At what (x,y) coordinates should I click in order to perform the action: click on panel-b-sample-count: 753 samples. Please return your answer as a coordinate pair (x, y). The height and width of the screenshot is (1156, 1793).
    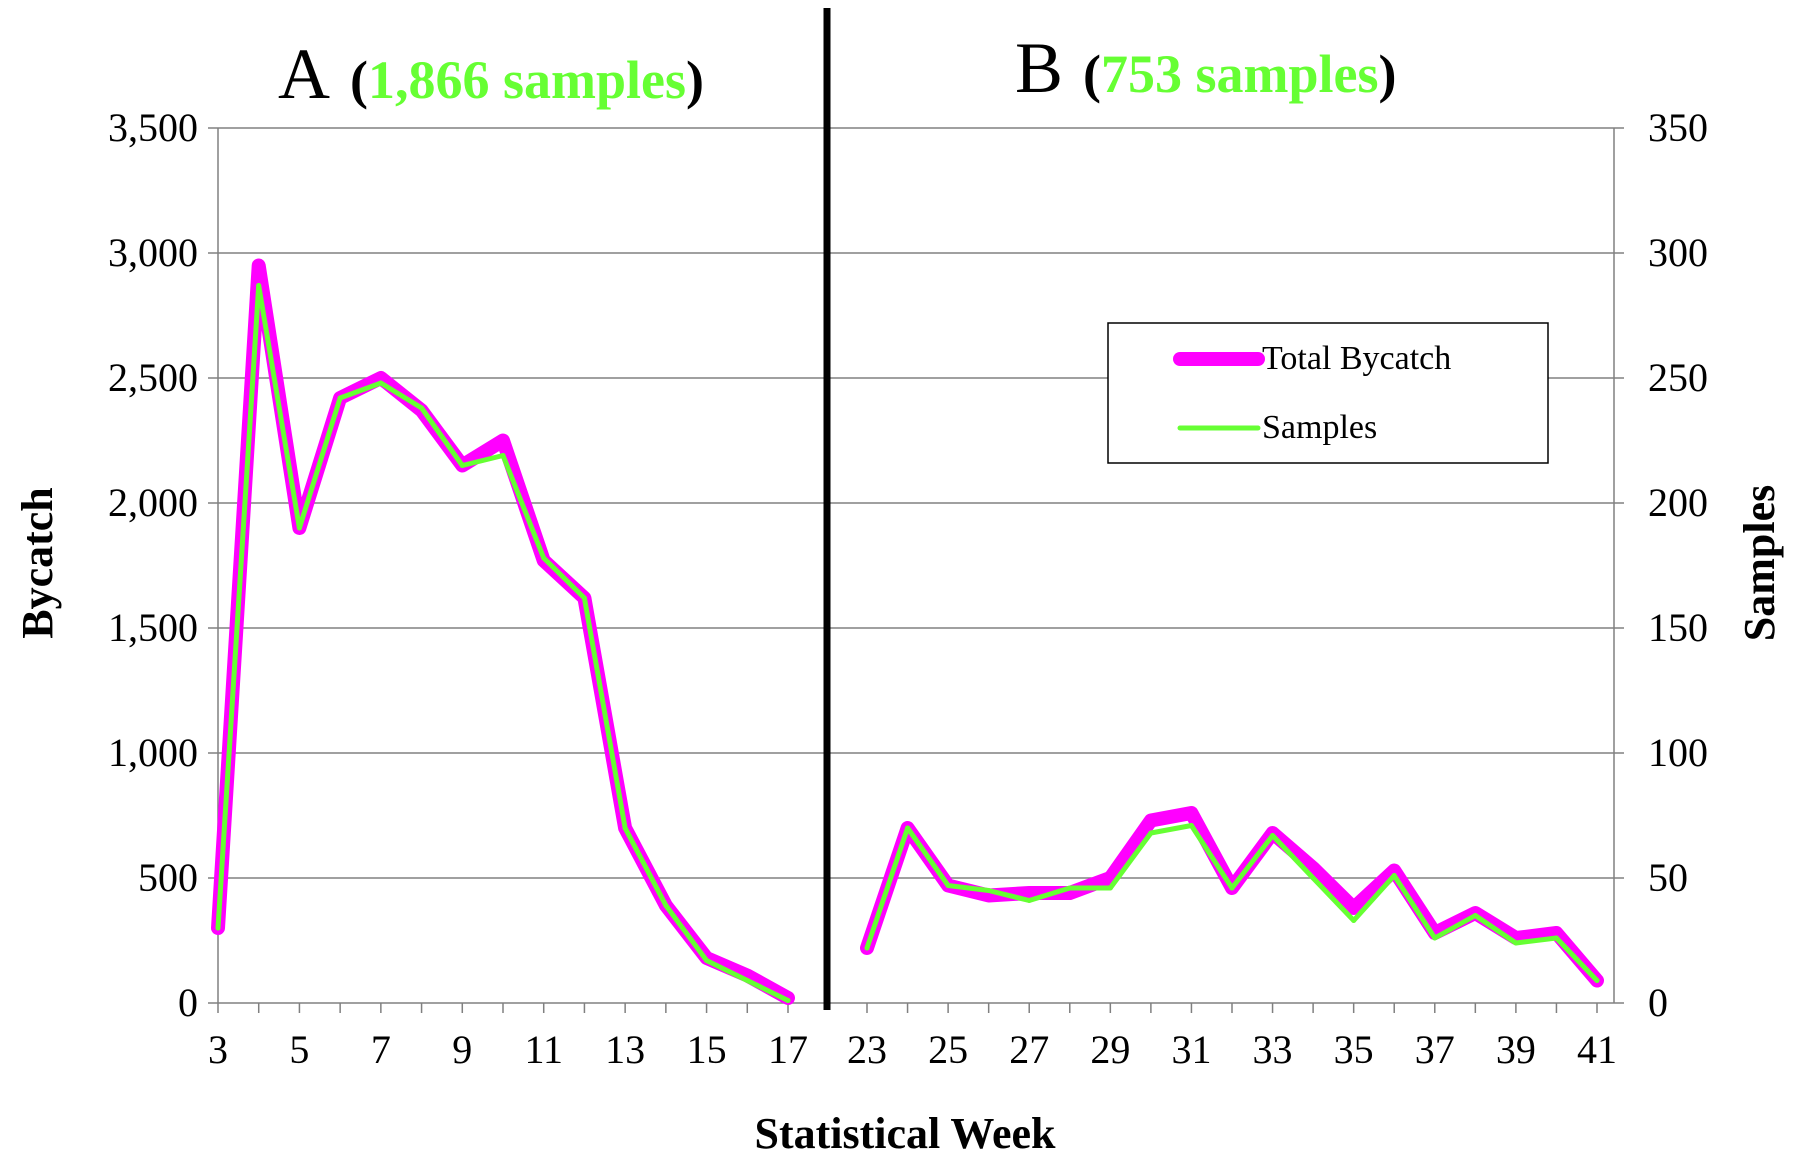
    Looking at the image, I should click on (1240, 74).